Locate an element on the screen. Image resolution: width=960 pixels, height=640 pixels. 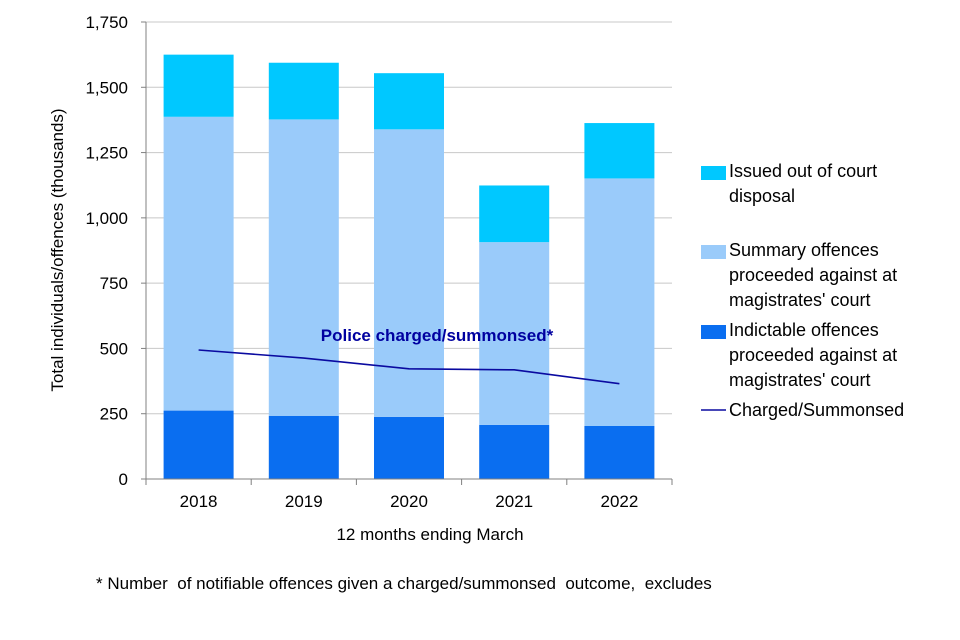
legend-label-2-line-1: proceeded against at is located at coordinates (813, 355).